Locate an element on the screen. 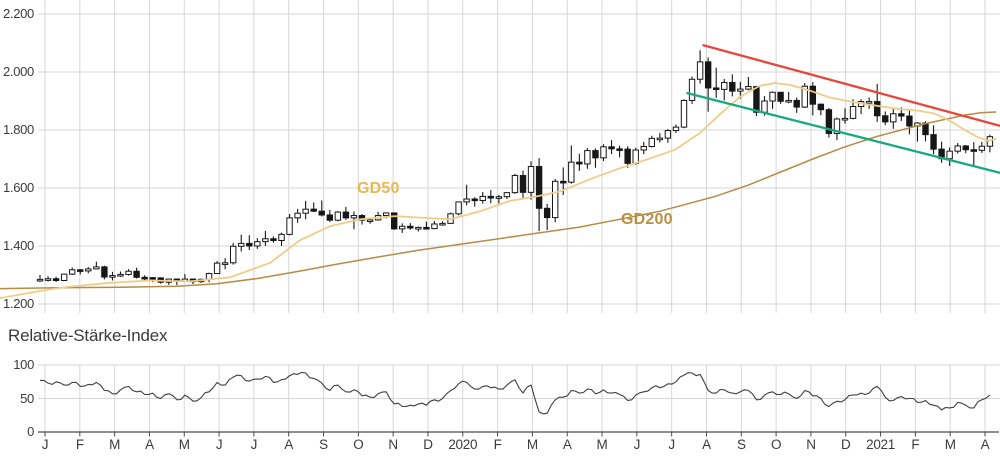  gd50-moving-average-label: GD50 is located at coordinates (378, 188).